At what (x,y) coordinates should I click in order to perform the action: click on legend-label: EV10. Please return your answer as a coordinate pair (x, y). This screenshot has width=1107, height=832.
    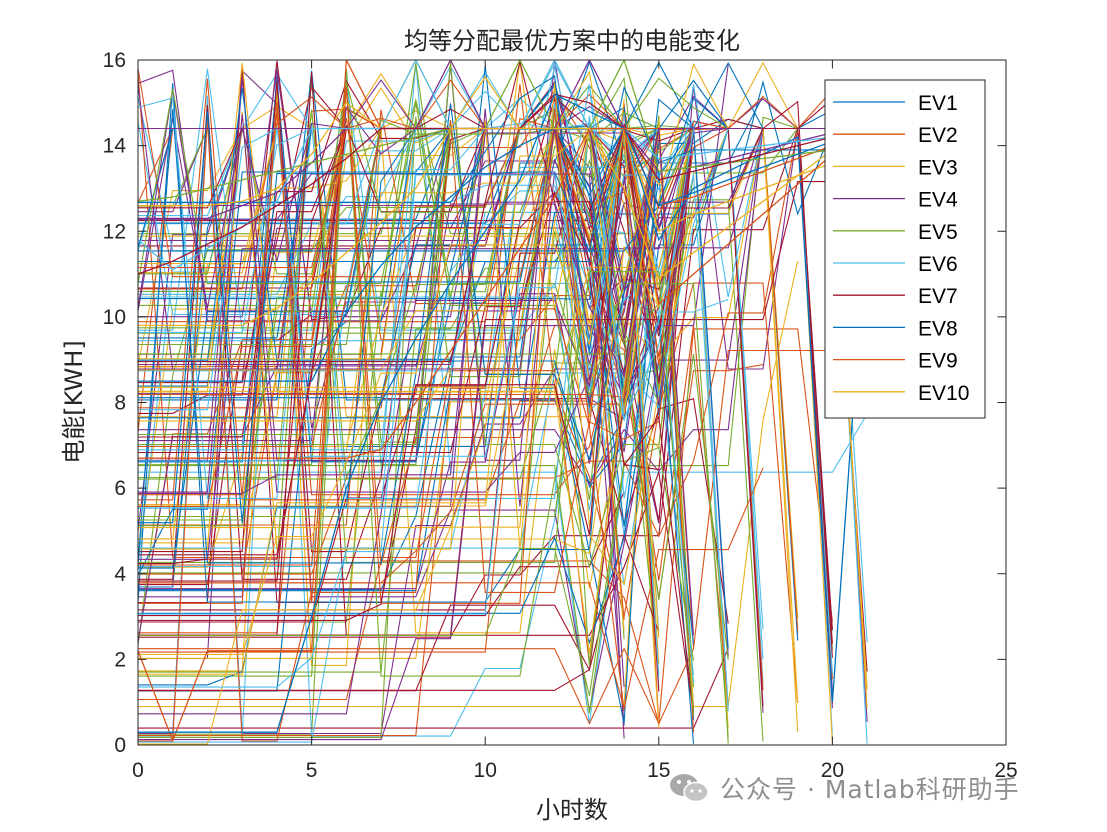
    Looking at the image, I should click on (943, 393).